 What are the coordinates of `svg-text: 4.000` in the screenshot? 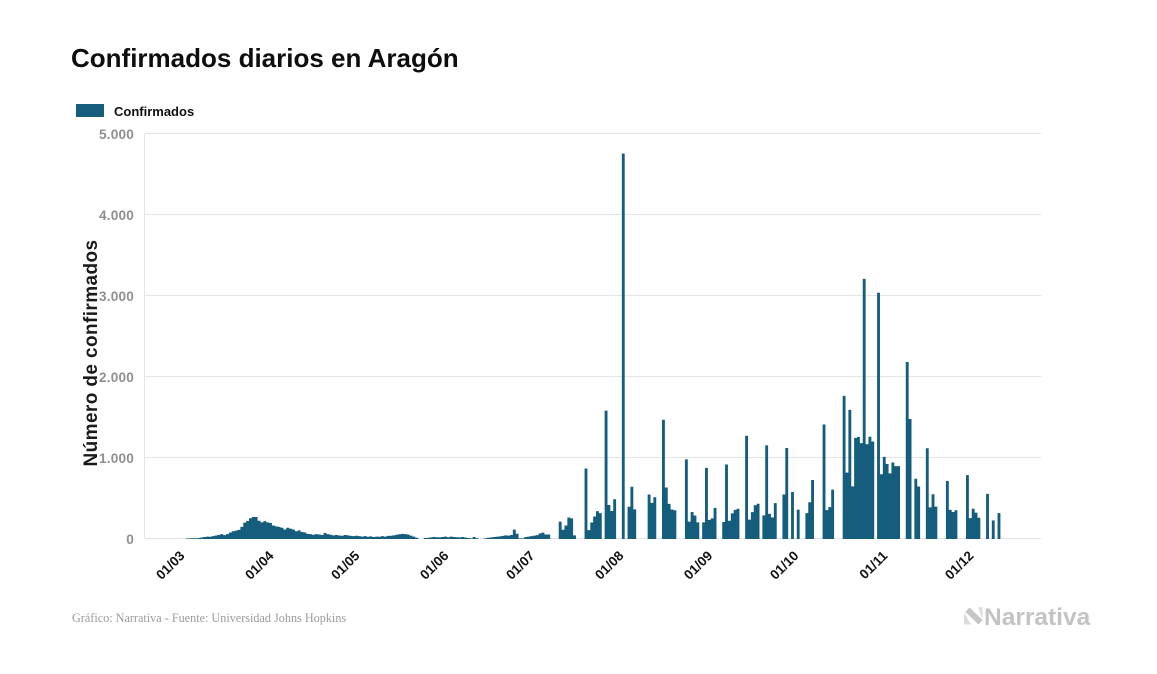 It's located at (116, 215).